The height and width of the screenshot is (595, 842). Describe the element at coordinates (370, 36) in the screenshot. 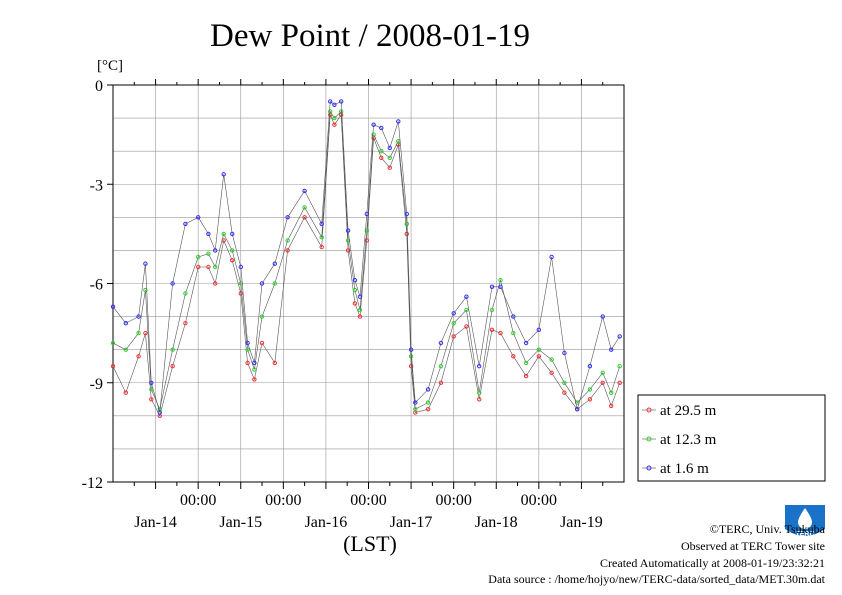

I see `chart-title: Dew Point / 2008-01-19` at that location.